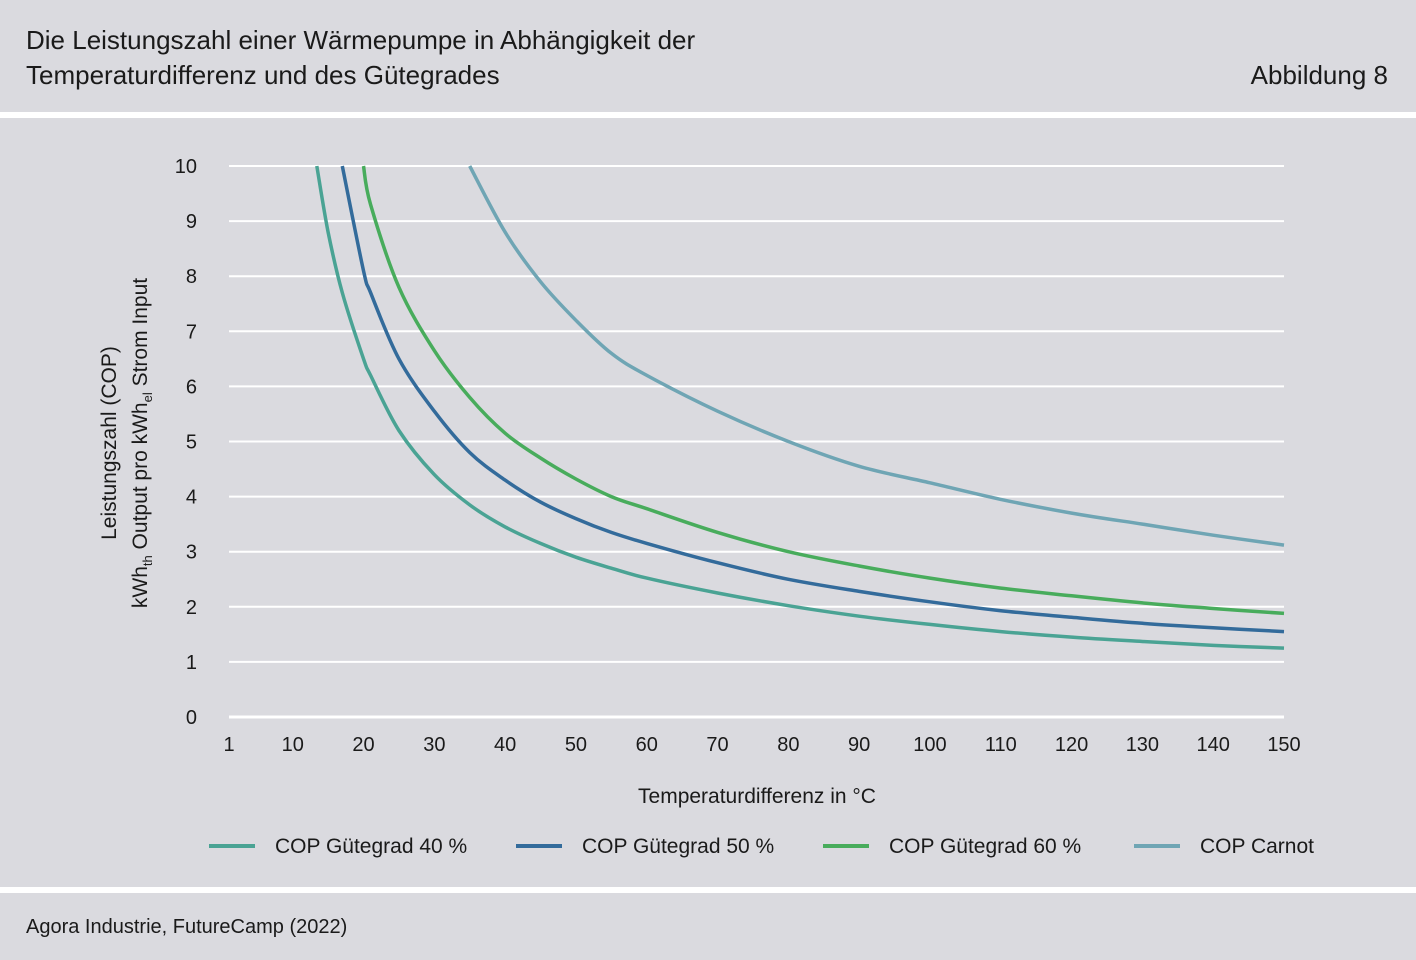 This screenshot has height=960, width=1416. What do you see at coordinates (505, 745) in the screenshot?
I see `x-tick-label: 40` at bounding box center [505, 745].